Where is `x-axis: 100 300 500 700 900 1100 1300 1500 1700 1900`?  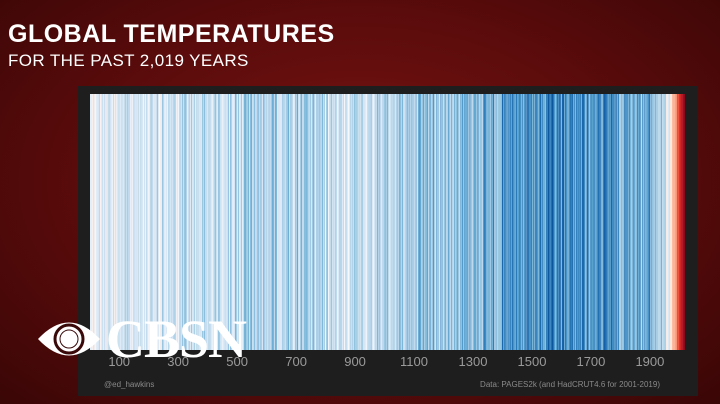
x-axis: 100 300 500 700 900 1100 1300 1500 1700 1900 is located at coordinates (387, 362).